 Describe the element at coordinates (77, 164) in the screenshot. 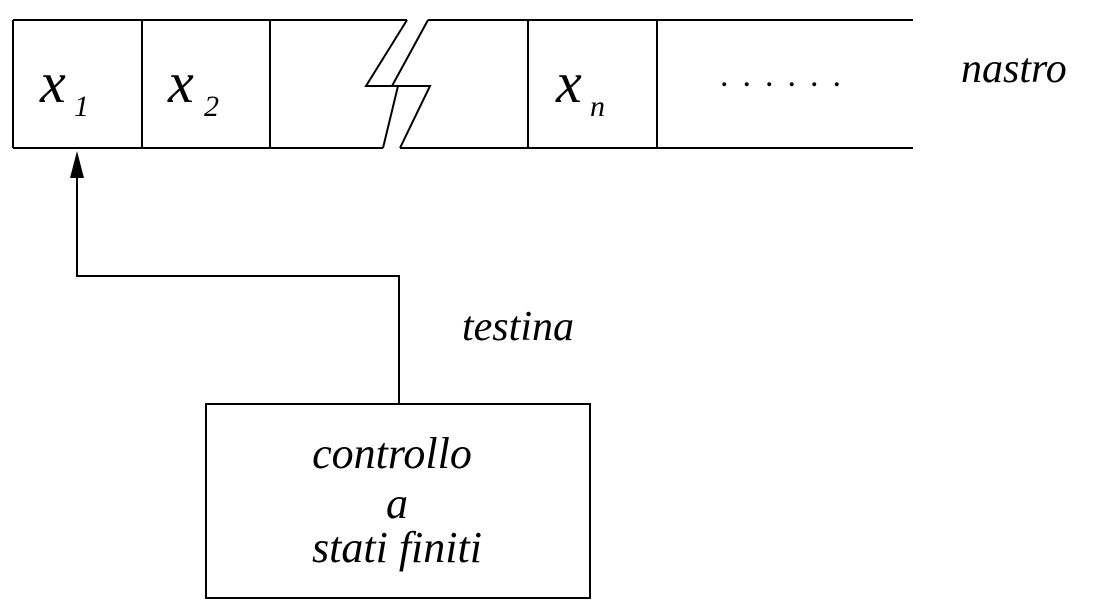

I see `arrow-up-icon` at that location.